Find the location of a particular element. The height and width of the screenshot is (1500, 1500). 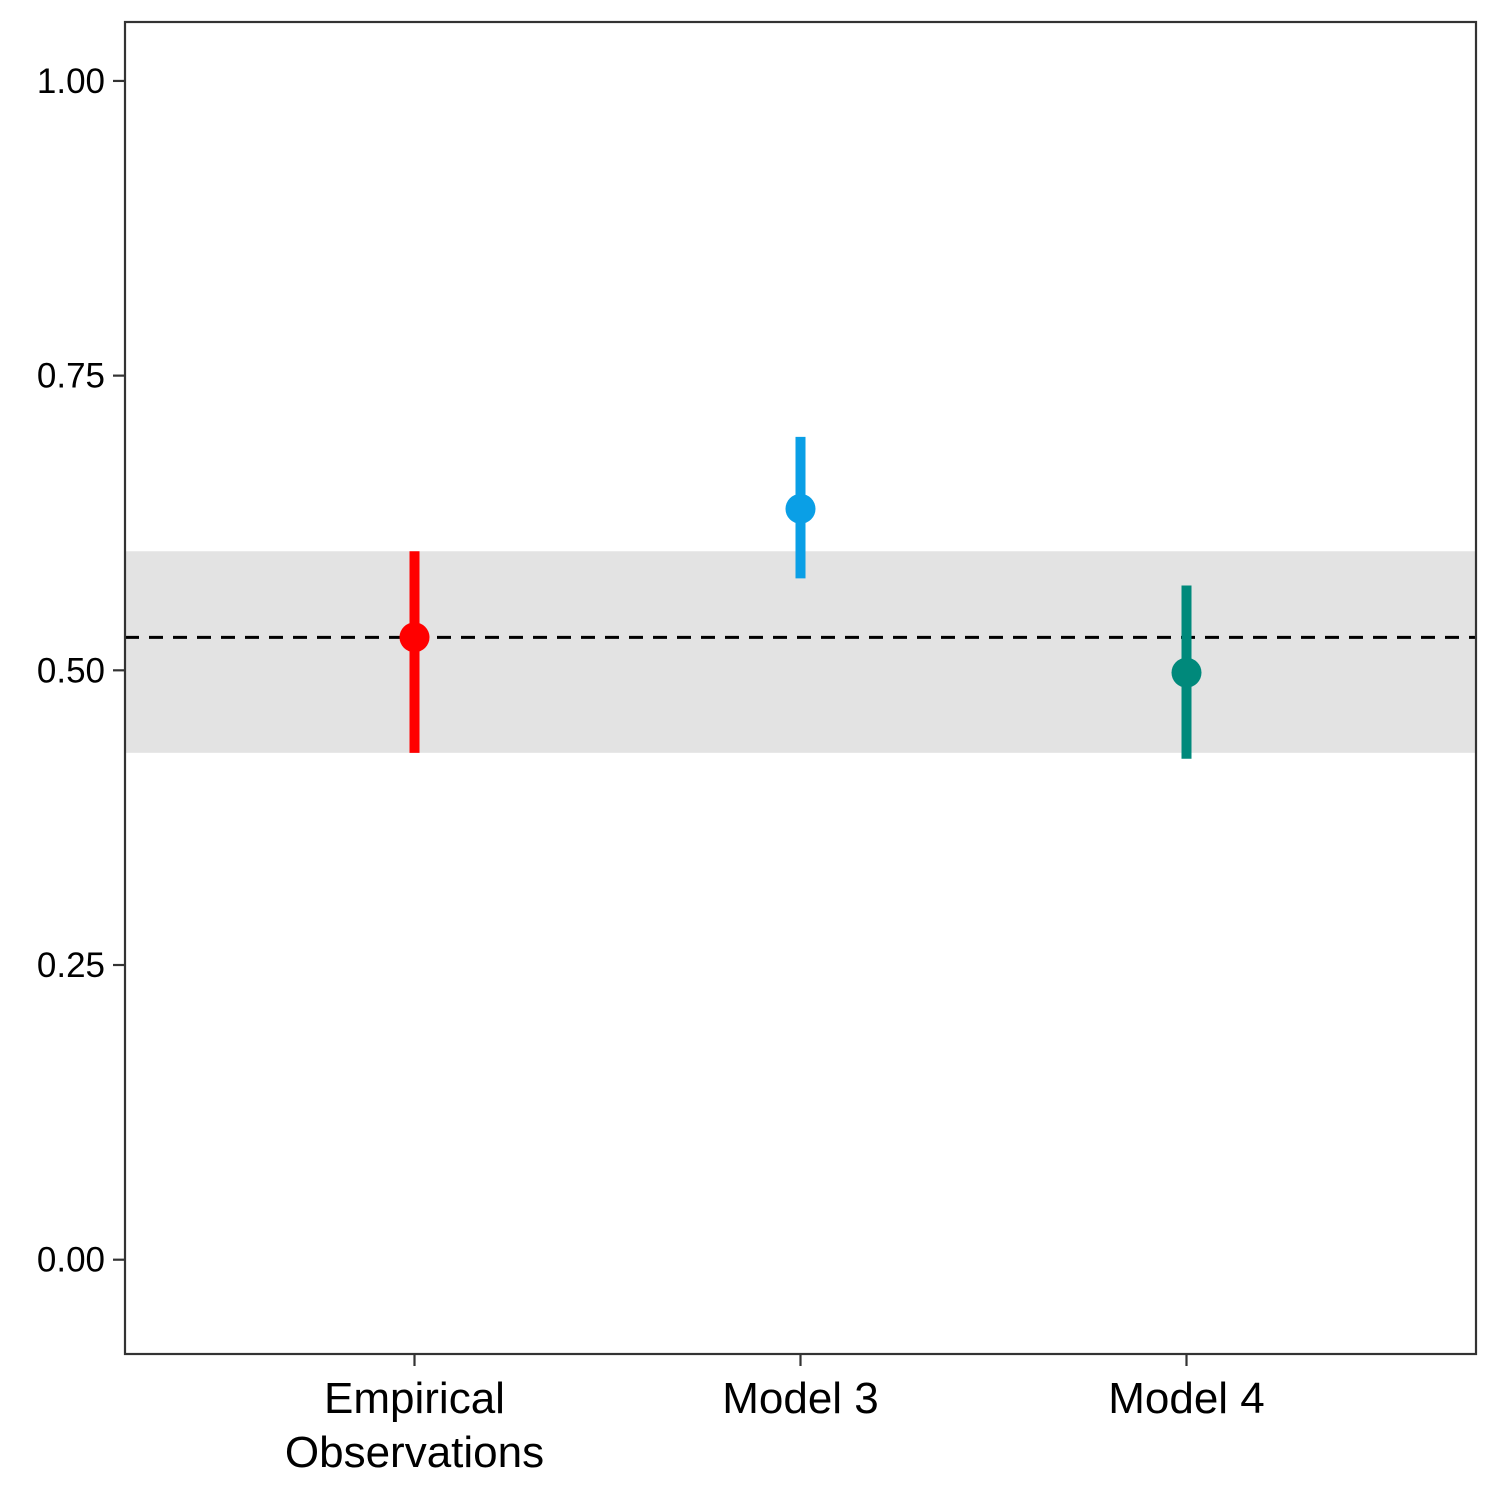

reference-band is located at coordinates (800, 652).